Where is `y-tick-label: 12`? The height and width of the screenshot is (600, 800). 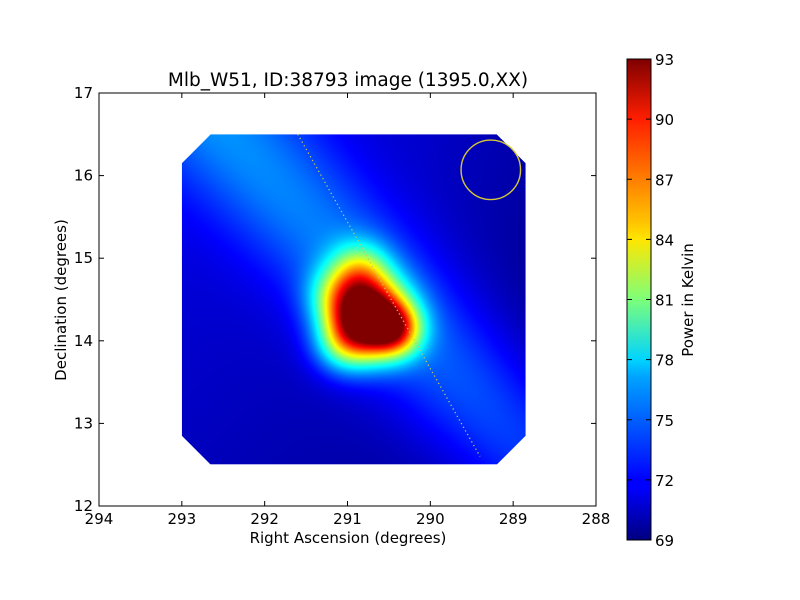
y-tick-label: 12 is located at coordinates (83, 506).